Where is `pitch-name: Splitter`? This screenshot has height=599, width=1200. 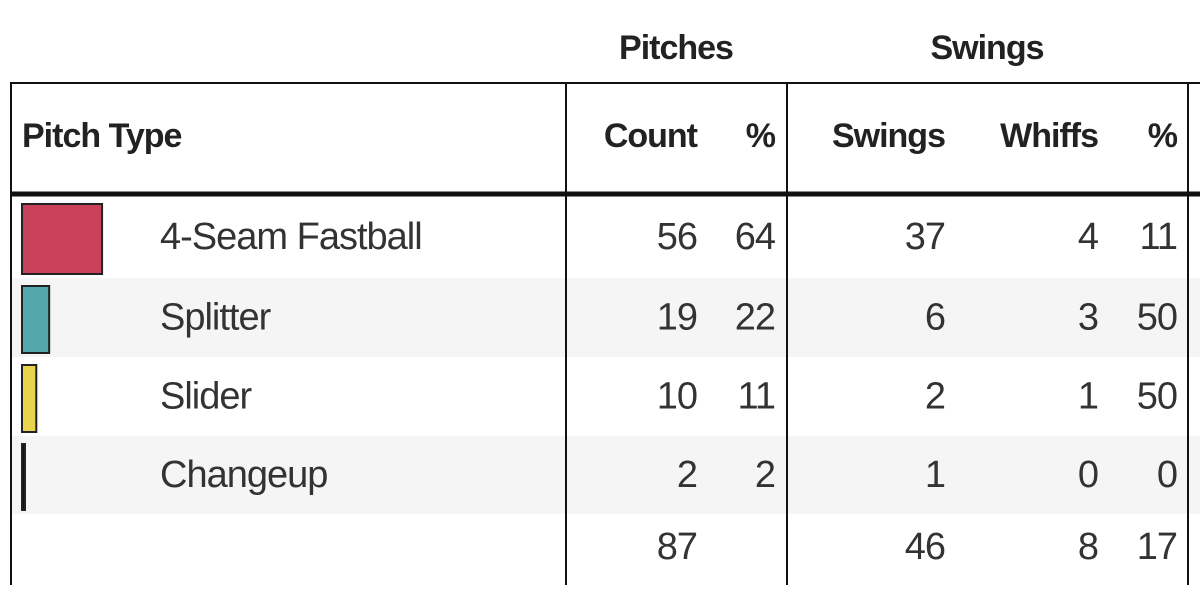 pitch-name: Splitter is located at coordinates (216, 318).